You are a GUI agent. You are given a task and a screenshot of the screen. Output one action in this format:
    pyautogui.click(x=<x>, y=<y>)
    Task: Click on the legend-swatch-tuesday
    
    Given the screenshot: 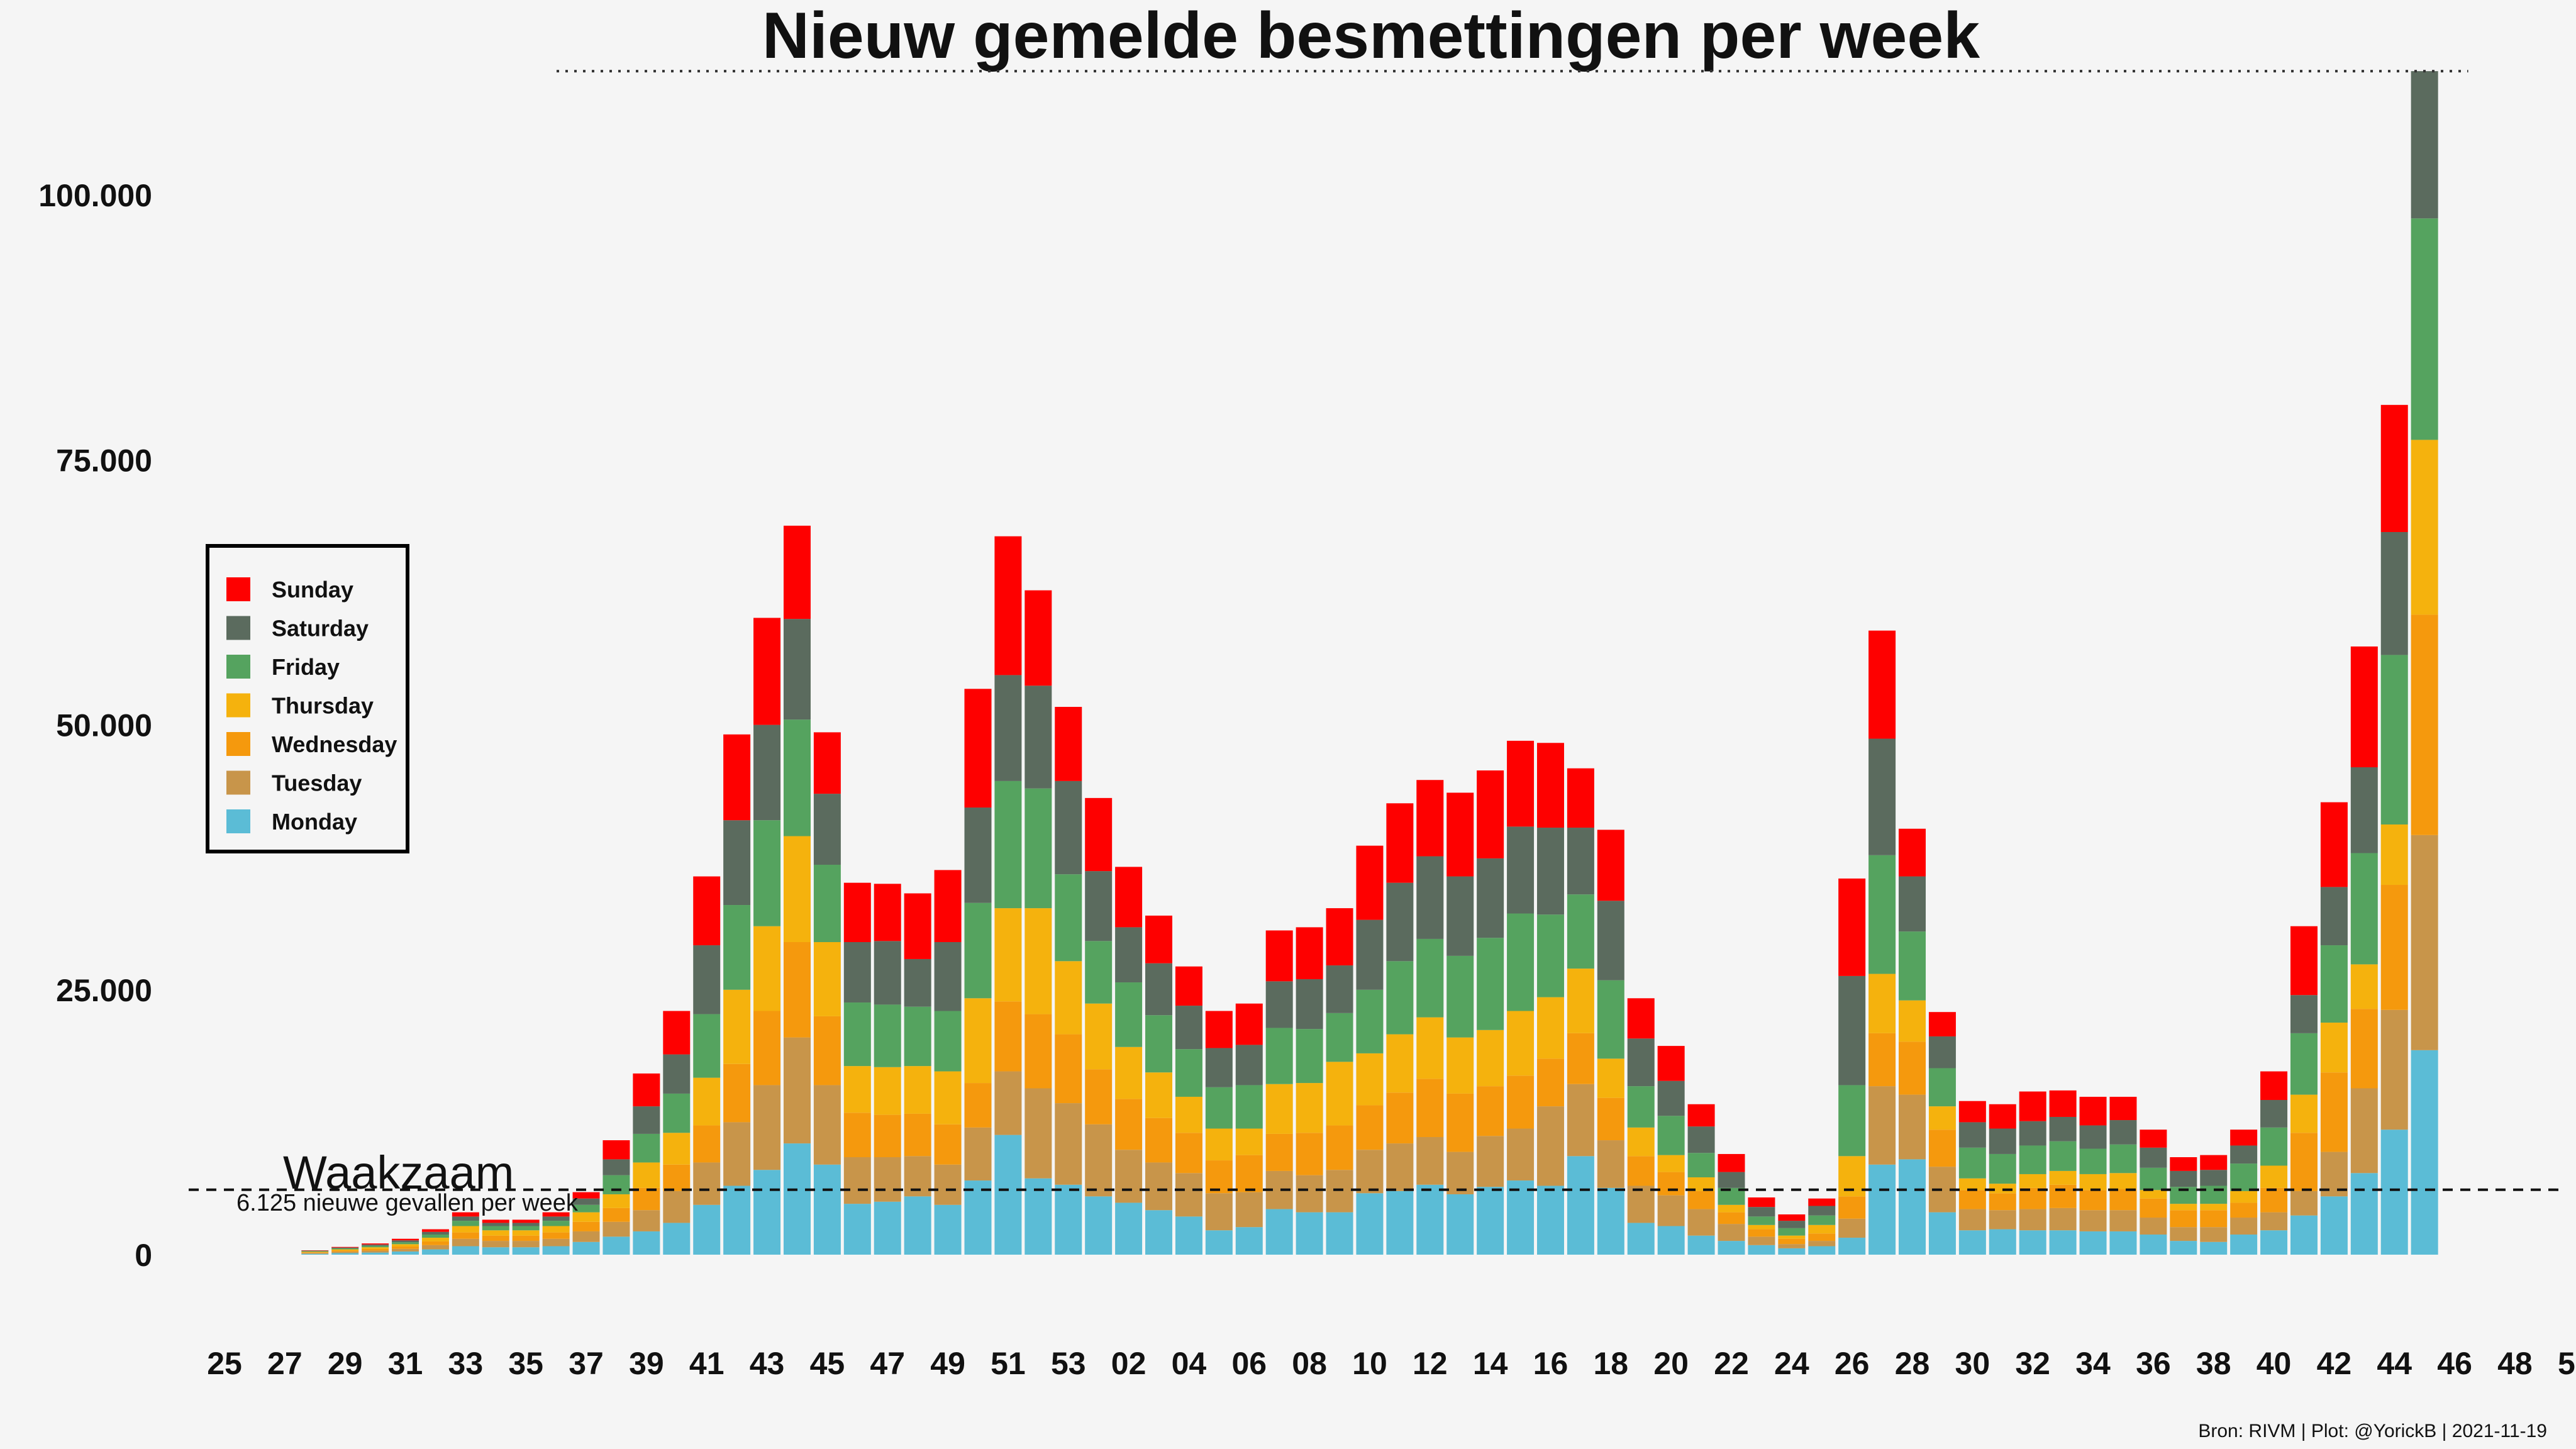 What is the action you would take?
    pyautogui.click(x=238, y=782)
    